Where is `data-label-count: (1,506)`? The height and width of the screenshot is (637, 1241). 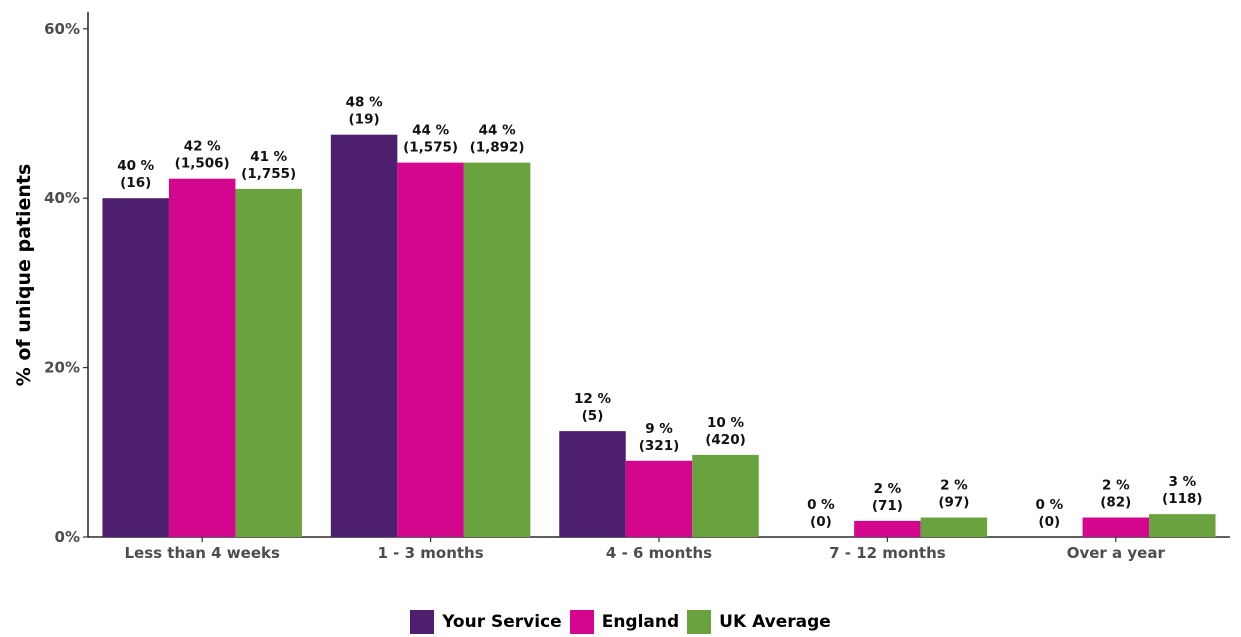 data-label-count: (1,506) is located at coordinates (202, 164).